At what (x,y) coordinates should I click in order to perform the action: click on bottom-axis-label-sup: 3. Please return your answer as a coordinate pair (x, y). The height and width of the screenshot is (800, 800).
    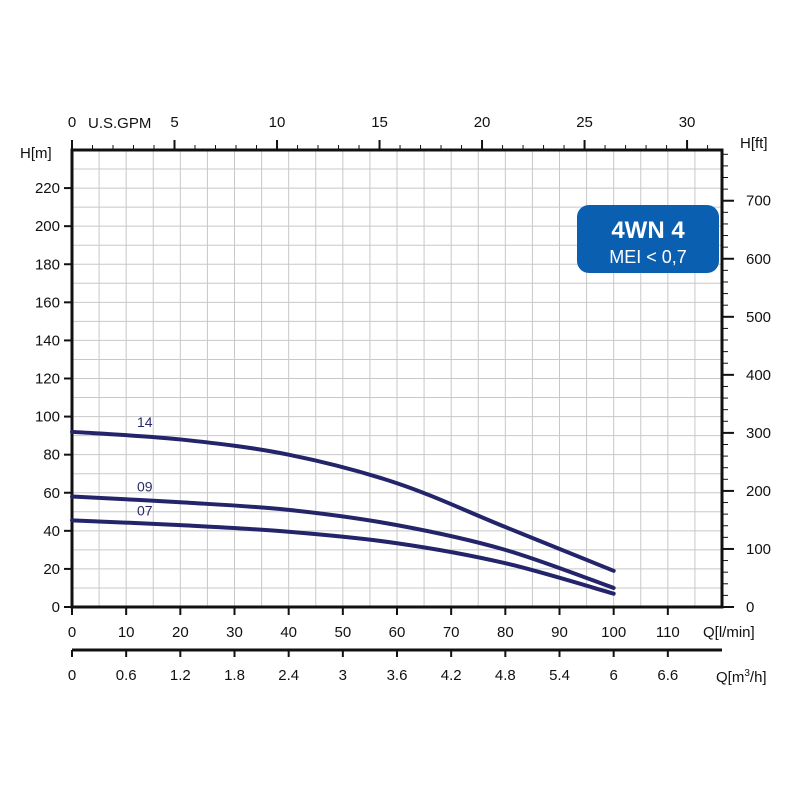
    Looking at the image, I should click on (747, 673).